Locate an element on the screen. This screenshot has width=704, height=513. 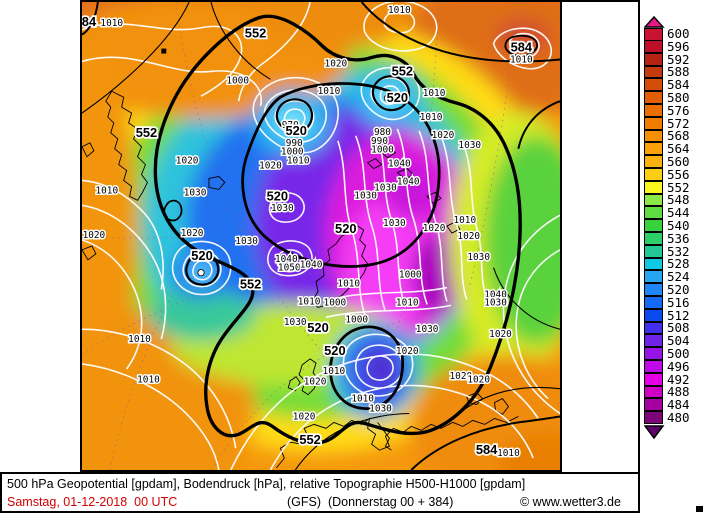
colorbar-step: 544 is located at coordinates (674, 213).